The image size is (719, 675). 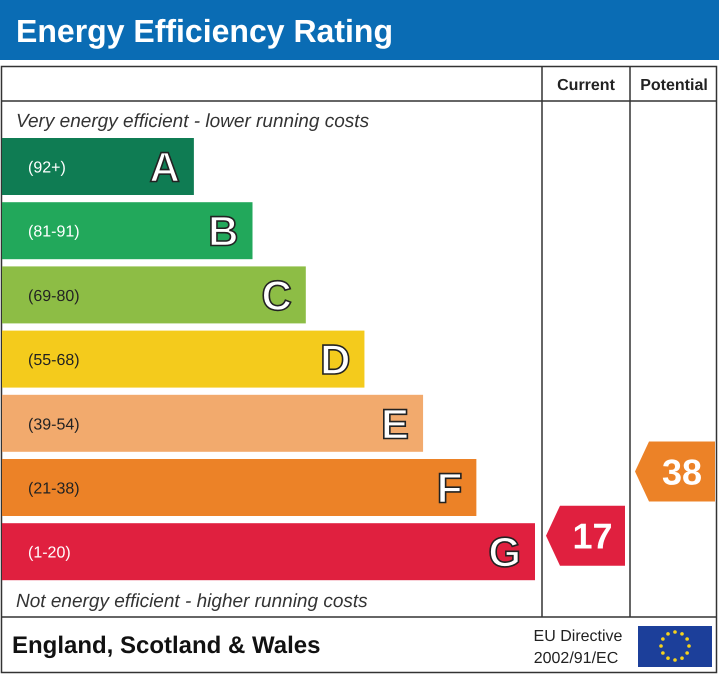 What do you see at coordinates (49, 553) in the screenshot?
I see `annotation: (1-20)` at bounding box center [49, 553].